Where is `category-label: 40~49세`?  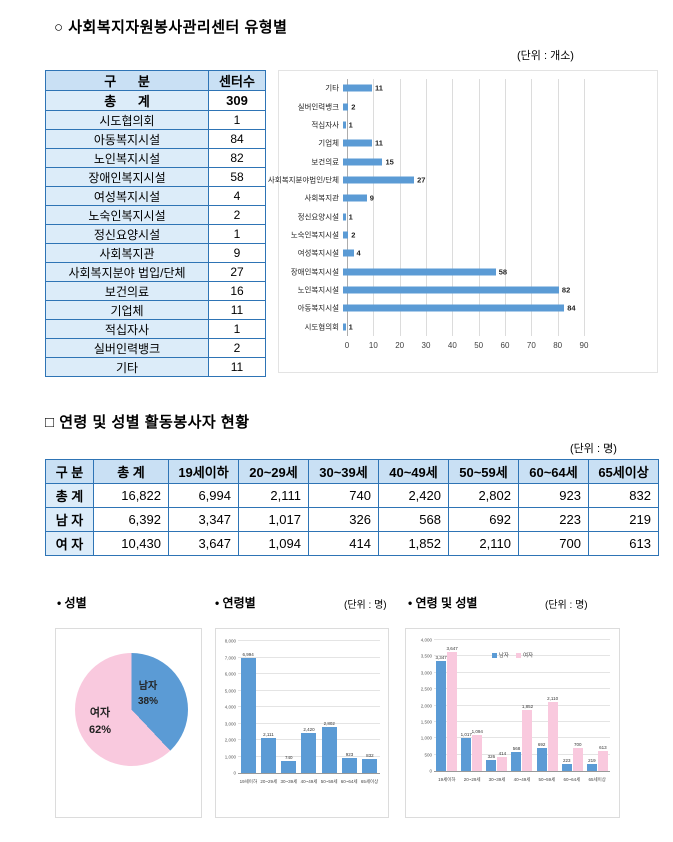 category-label: 40~49세 is located at coordinates (309, 781).